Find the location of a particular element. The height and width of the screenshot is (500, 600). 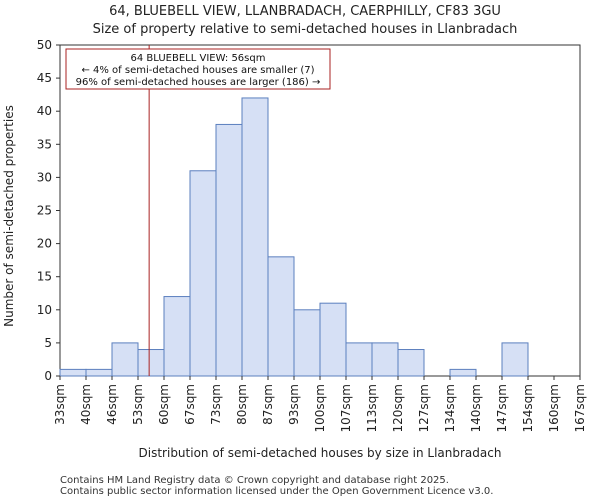

x-tick-label: 100sqm is located at coordinates (320, 408).